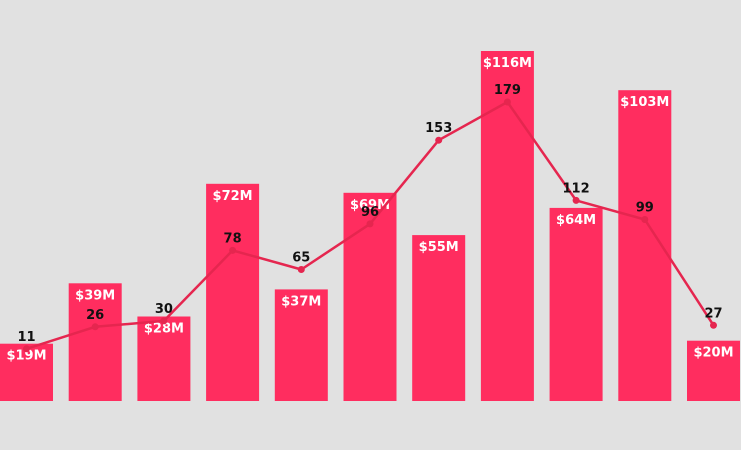  Describe the element at coordinates (507, 90) in the screenshot. I see `line-value-label: 179` at that location.